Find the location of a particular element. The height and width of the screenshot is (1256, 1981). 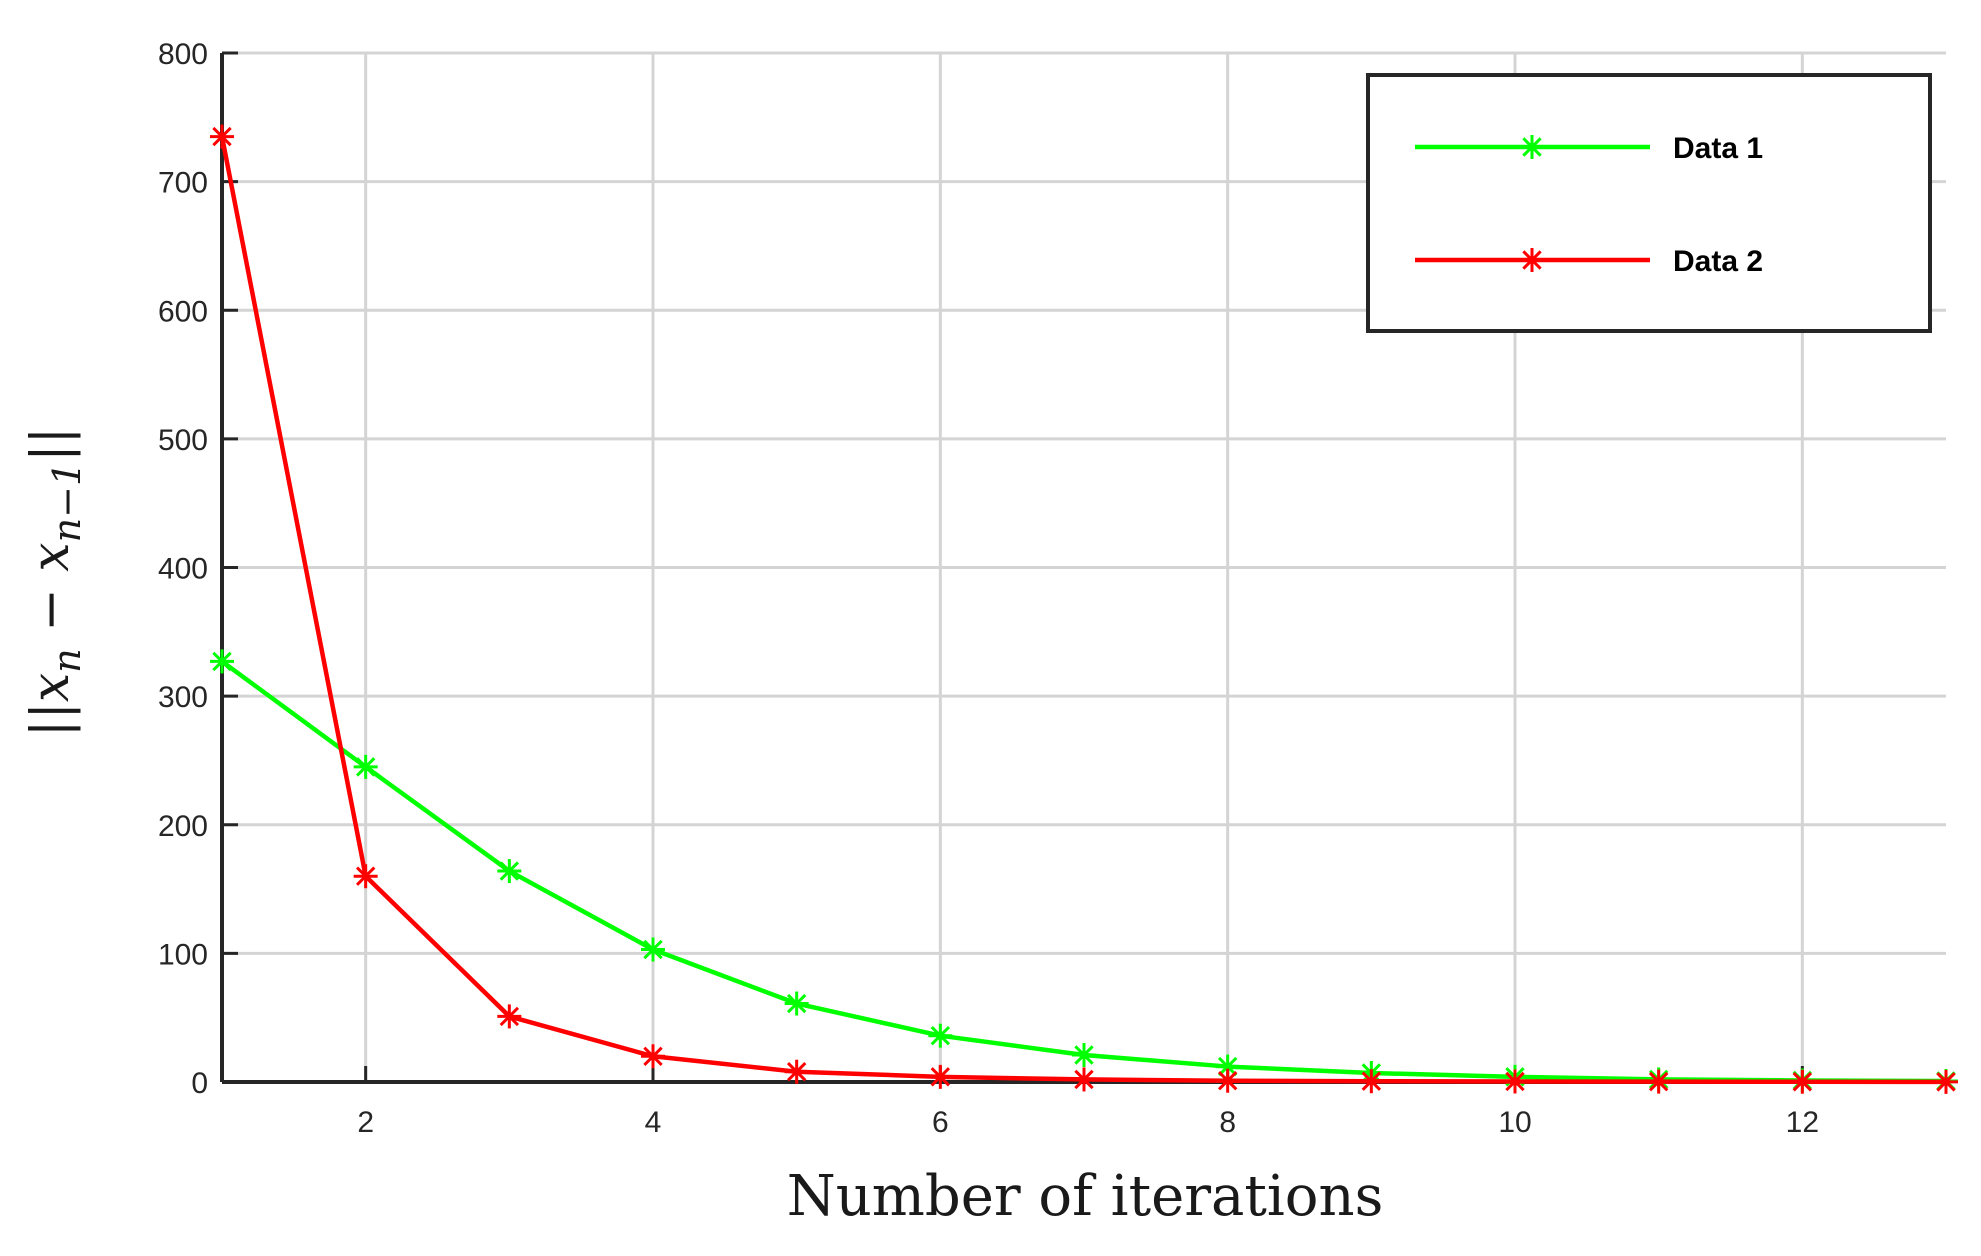

y-tick-label: 600 is located at coordinates (183, 311).